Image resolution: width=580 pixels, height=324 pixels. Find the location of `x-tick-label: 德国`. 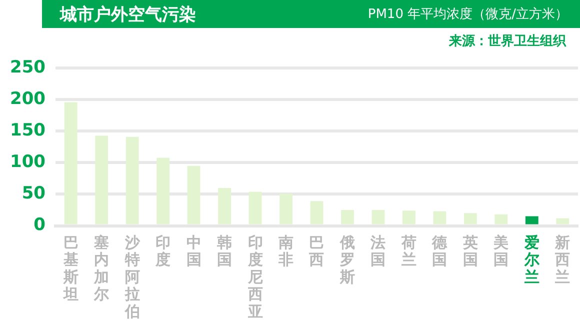

x-tick-label: 德国 is located at coordinates (439, 251).